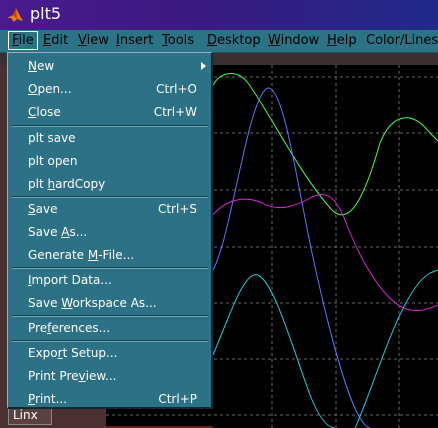  I want to click on menu-help: Help, so click(342, 40).